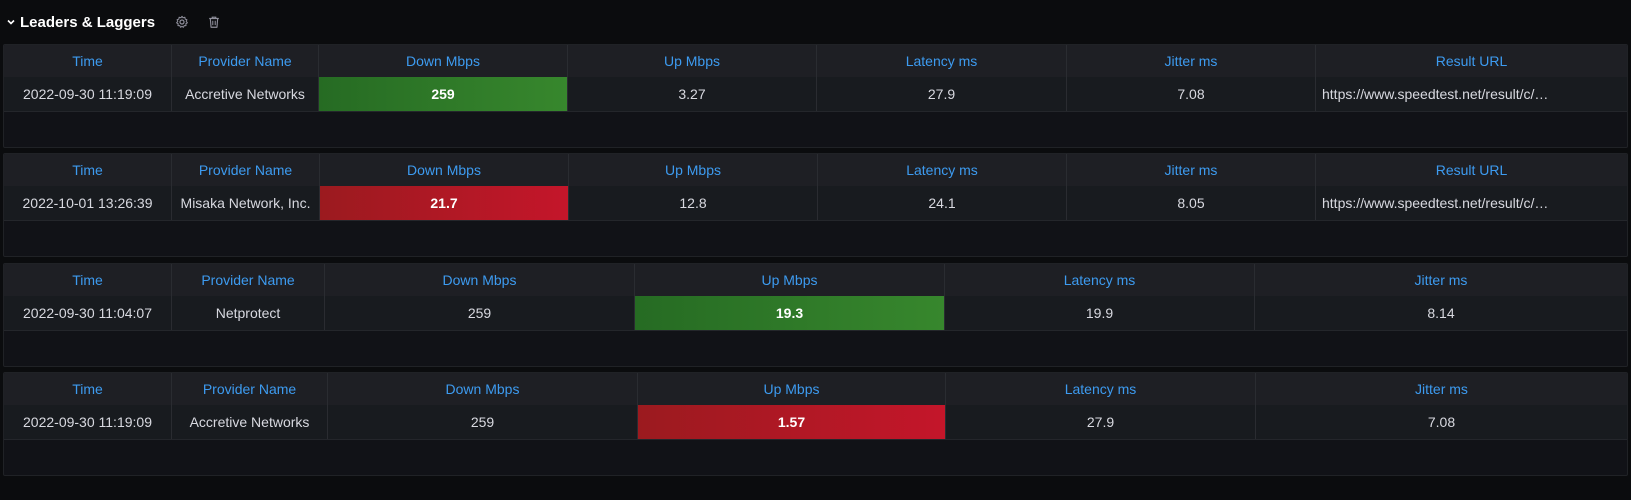 The image size is (1631, 500). What do you see at coordinates (792, 422) in the screenshot?
I see `cell-up-highlight: 1.57` at bounding box center [792, 422].